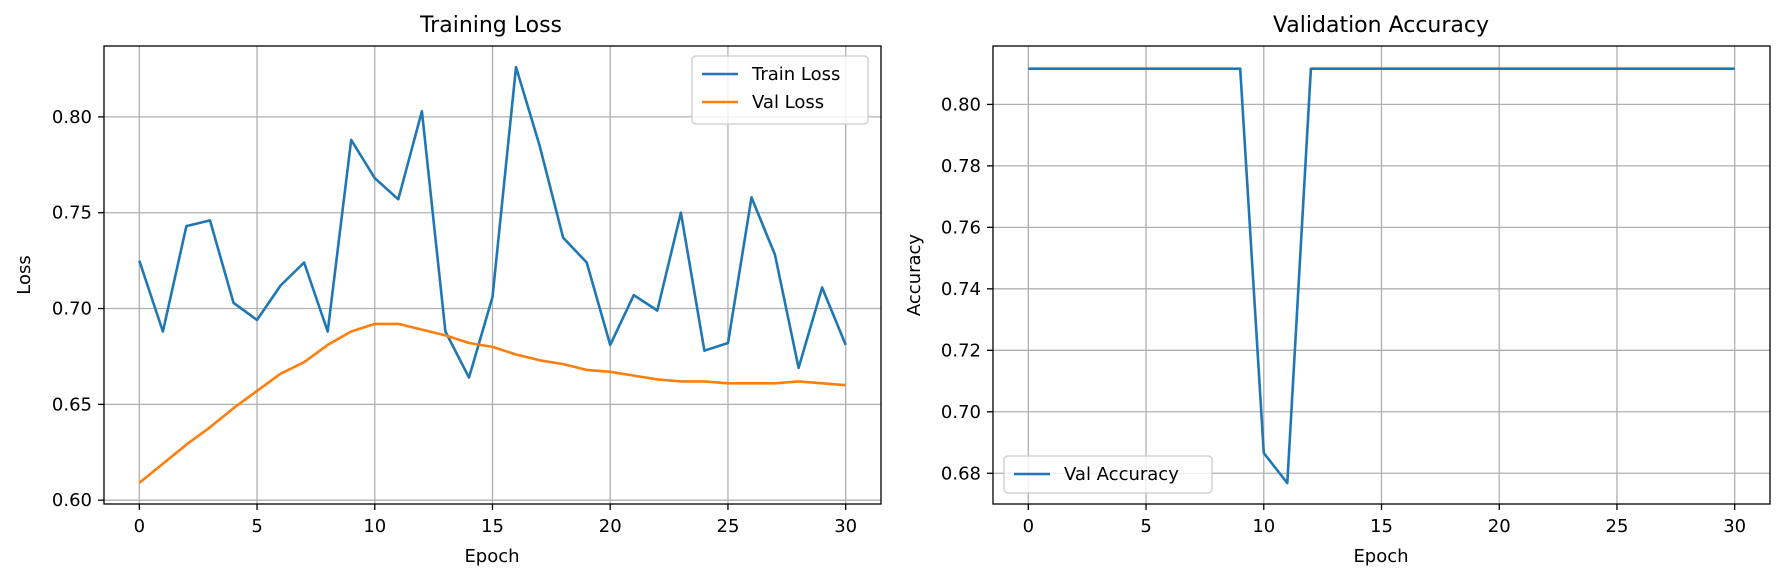  What do you see at coordinates (961, 473) in the screenshot?
I see `y-tick-label: 0.68` at bounding box center [961, 473].